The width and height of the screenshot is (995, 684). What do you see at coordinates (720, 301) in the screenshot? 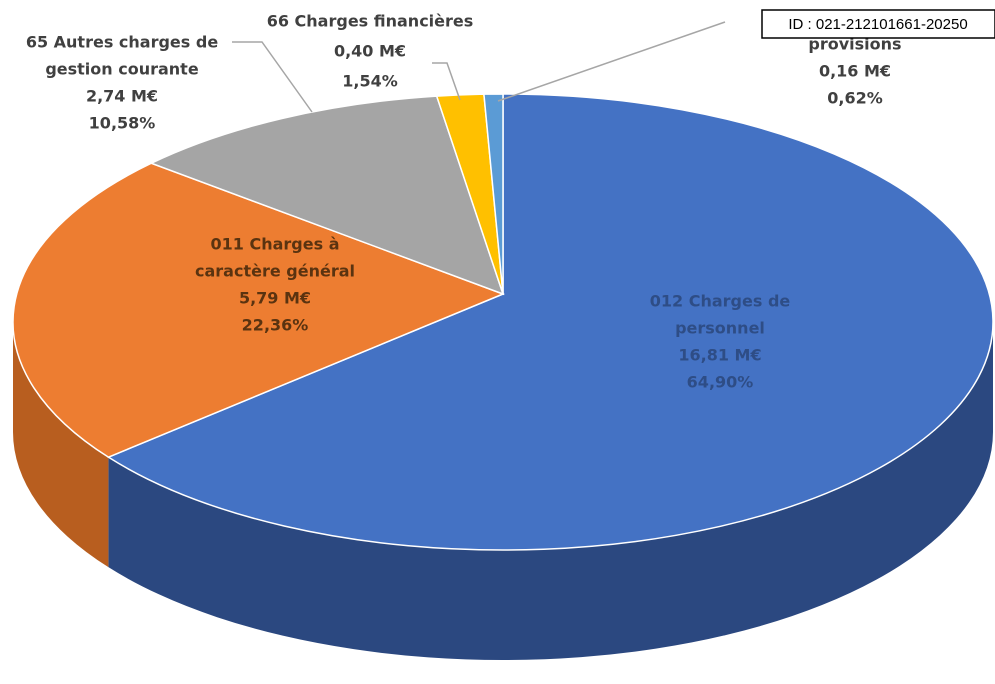
I see `slice-label: 012 Charges de` at bounding box center [720, 301].